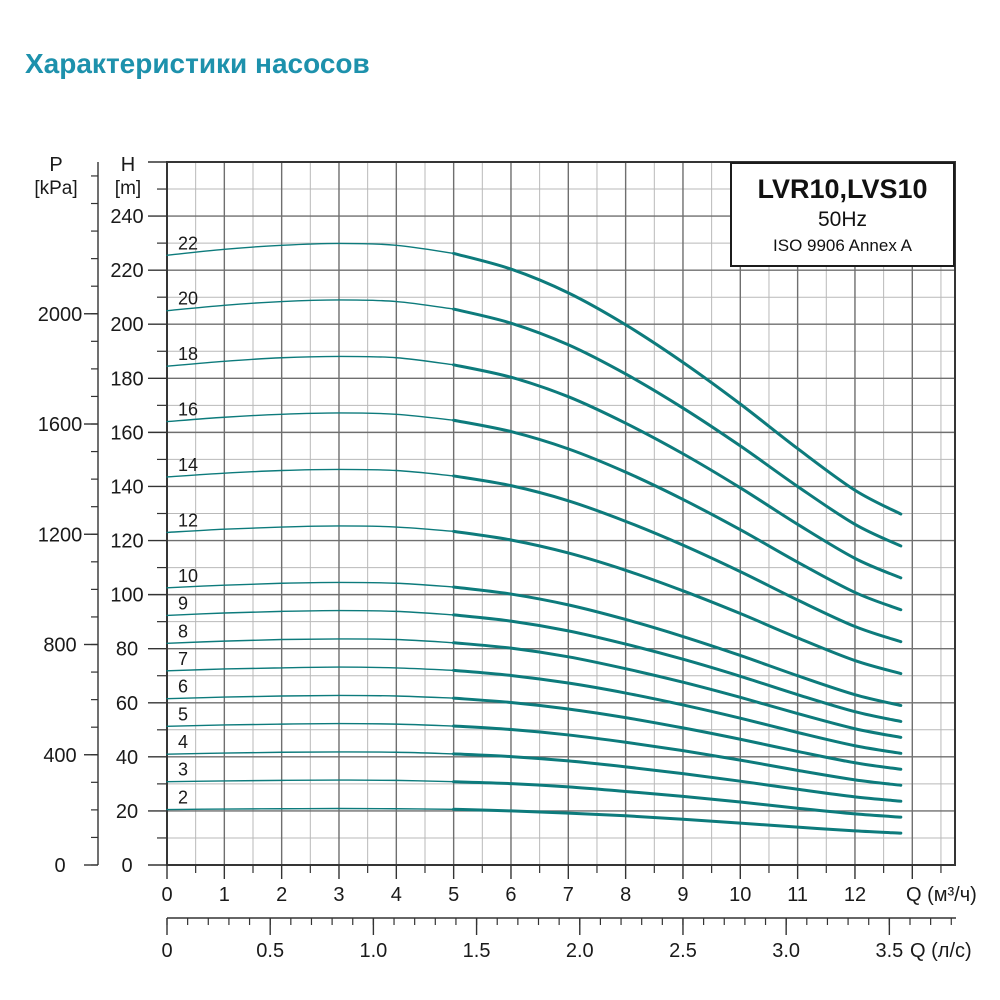 This screenshot has height=1000, width=1000. Describe the element at coordinates (126, 596) in the screenshot. I see `head-axis-tick-label: 100` at that location.